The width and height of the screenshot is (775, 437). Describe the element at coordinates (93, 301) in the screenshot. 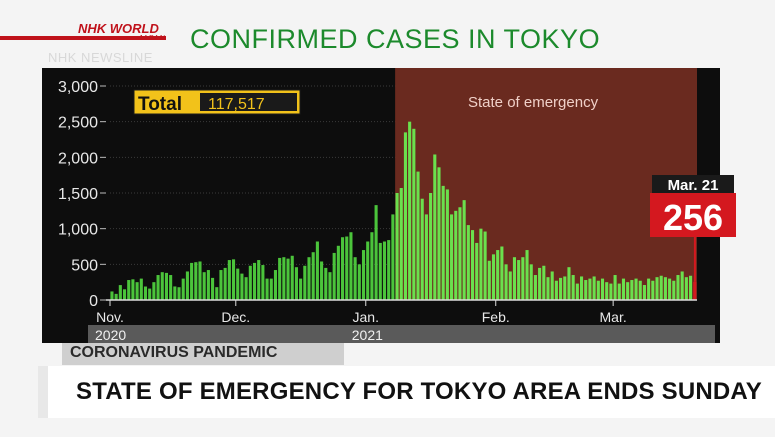

I see `y-tick-label: 0` at that location.